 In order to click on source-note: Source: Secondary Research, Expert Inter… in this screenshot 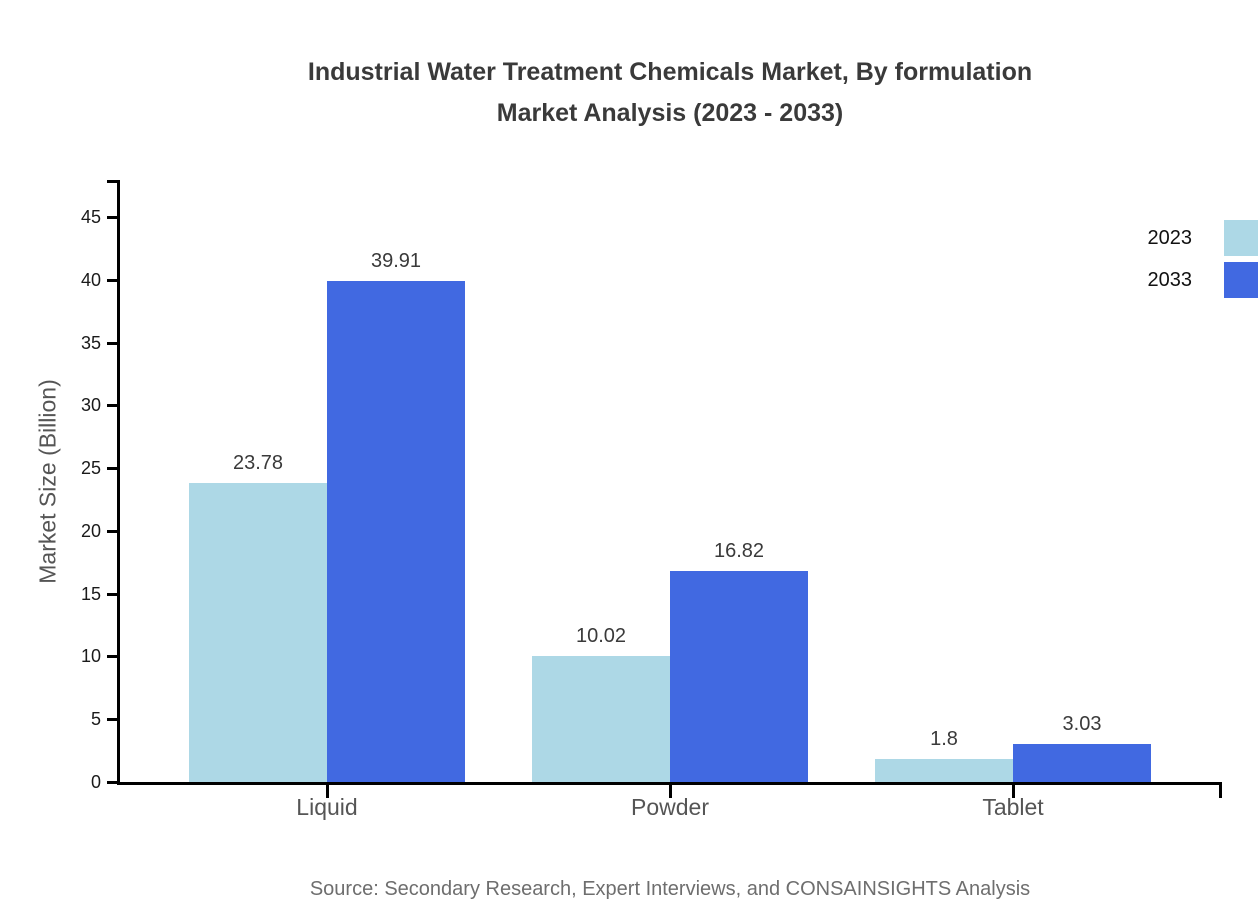, I will do `click(670, 889)`.